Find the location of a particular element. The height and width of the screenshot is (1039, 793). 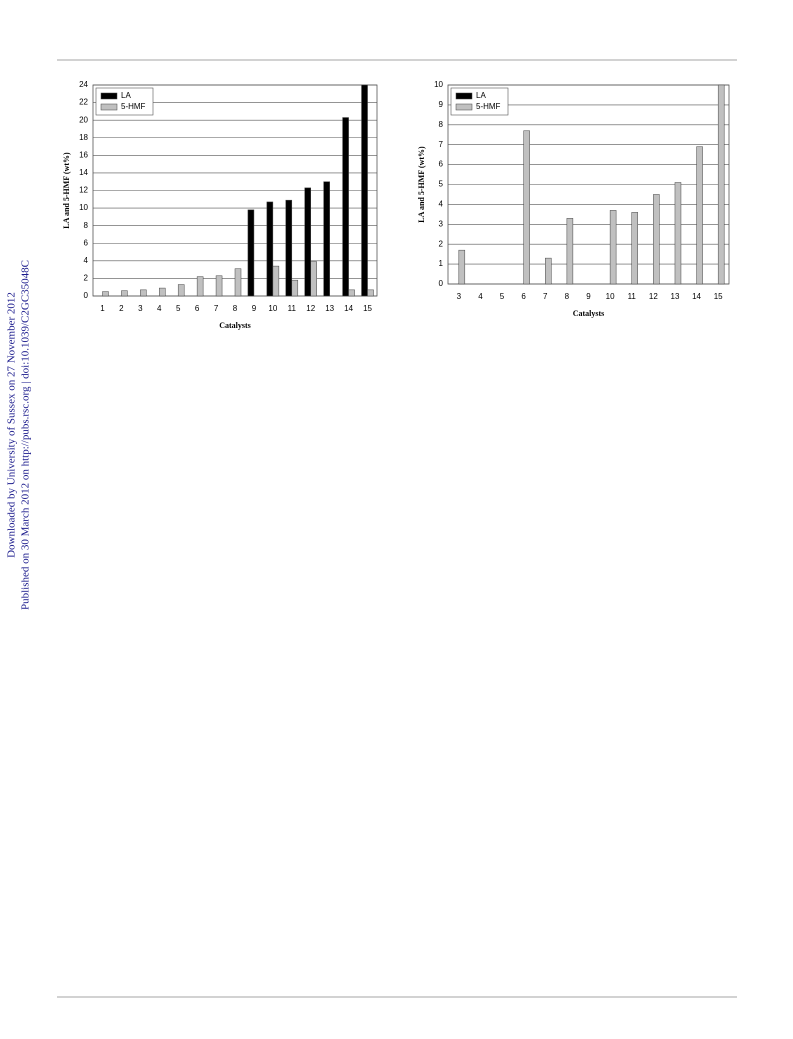

y-tick-label: 18 is located at coordinates (83, 137).